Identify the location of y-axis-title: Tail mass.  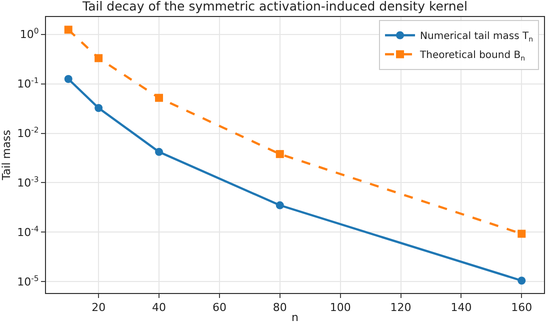
(6, 156).